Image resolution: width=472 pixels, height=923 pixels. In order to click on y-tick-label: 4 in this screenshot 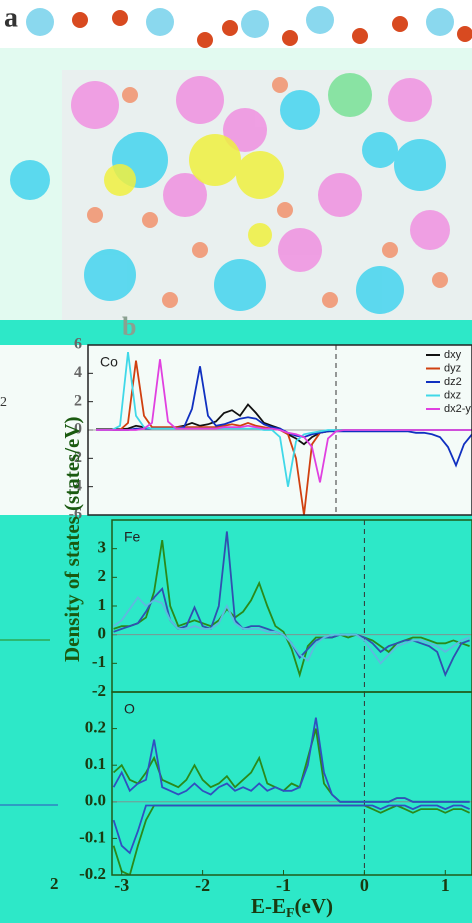, I will do `click(78, 372)`.